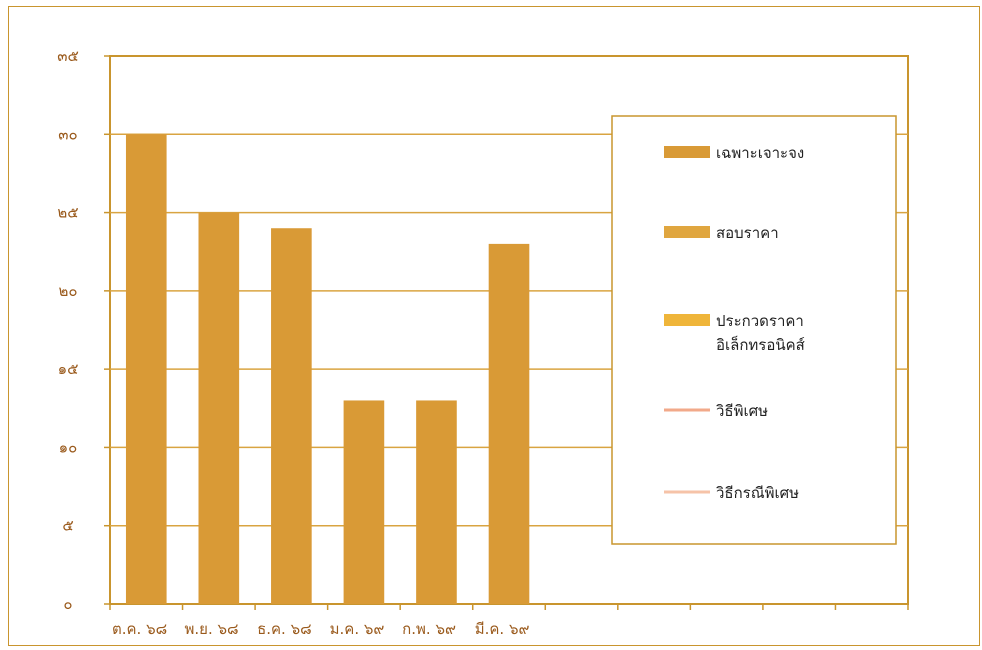 The image size is (982, 650). I want to click on y-tick-label: ๓๕, so click(68, 56).